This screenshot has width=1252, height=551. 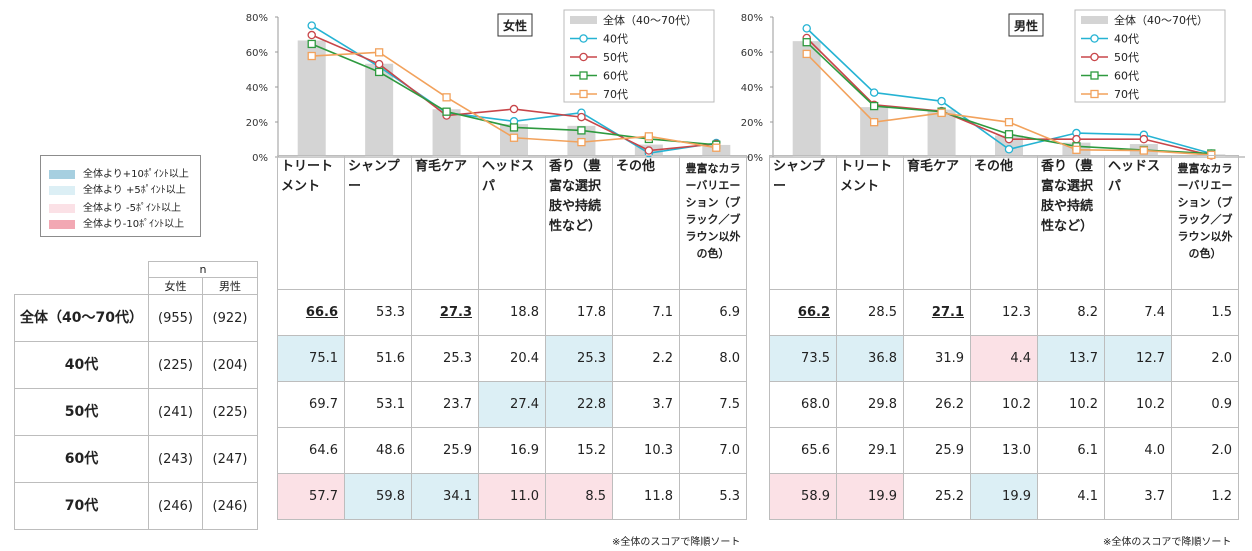 I want to click on chart-title-box, so click(x=515, y=25).